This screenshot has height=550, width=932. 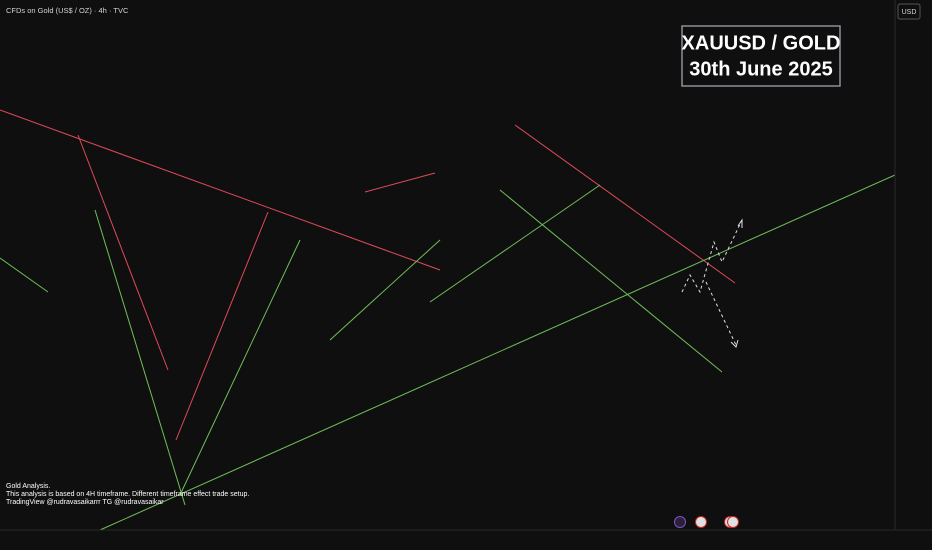 I want to click on title-box, so click(x=761, y=56).